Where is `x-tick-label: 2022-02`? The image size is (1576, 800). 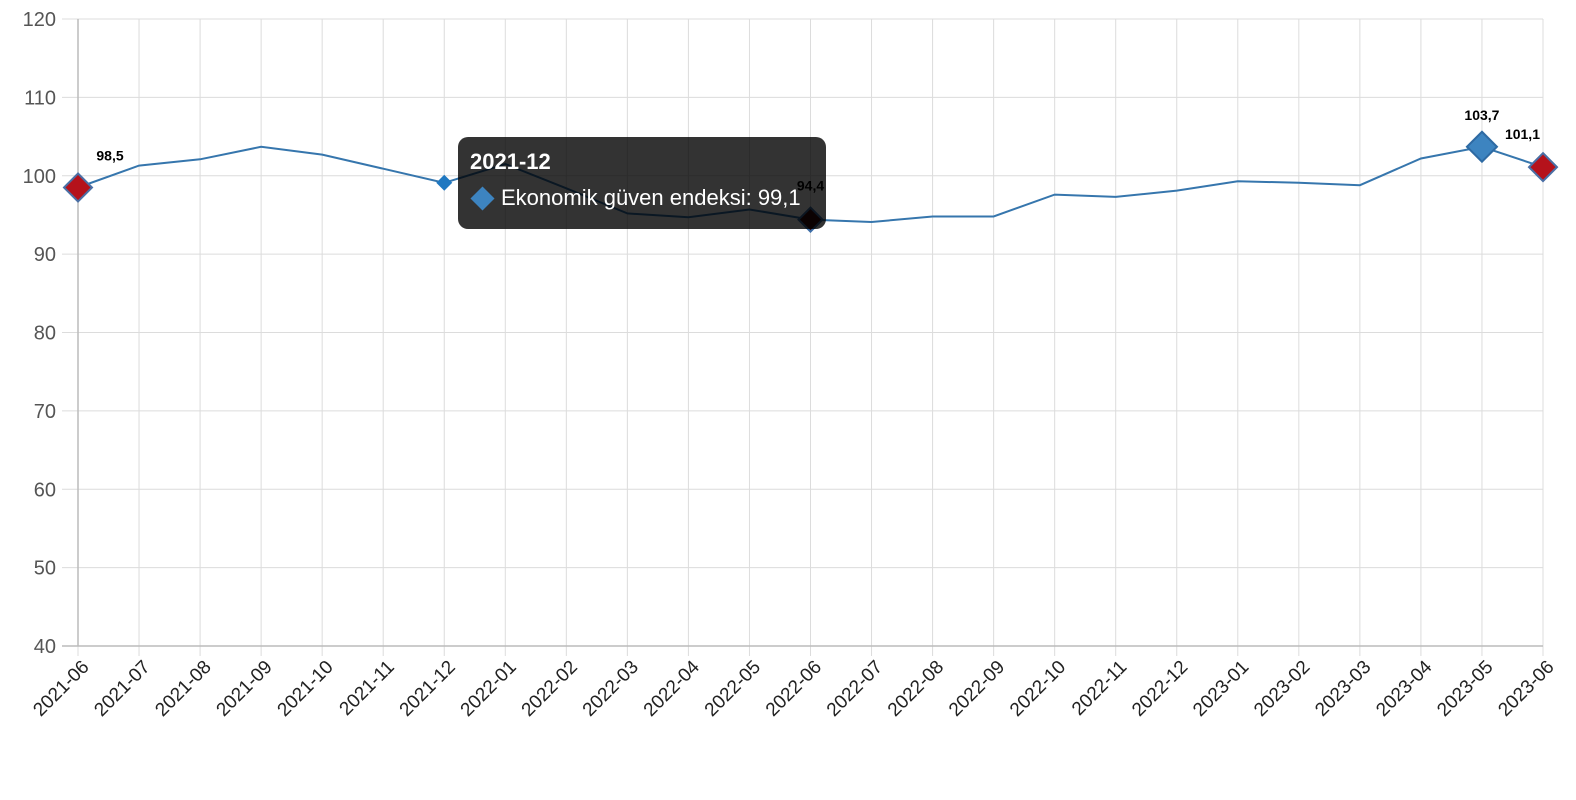 x-tick-label: 2022-02 is located at coordinates (550, 689).